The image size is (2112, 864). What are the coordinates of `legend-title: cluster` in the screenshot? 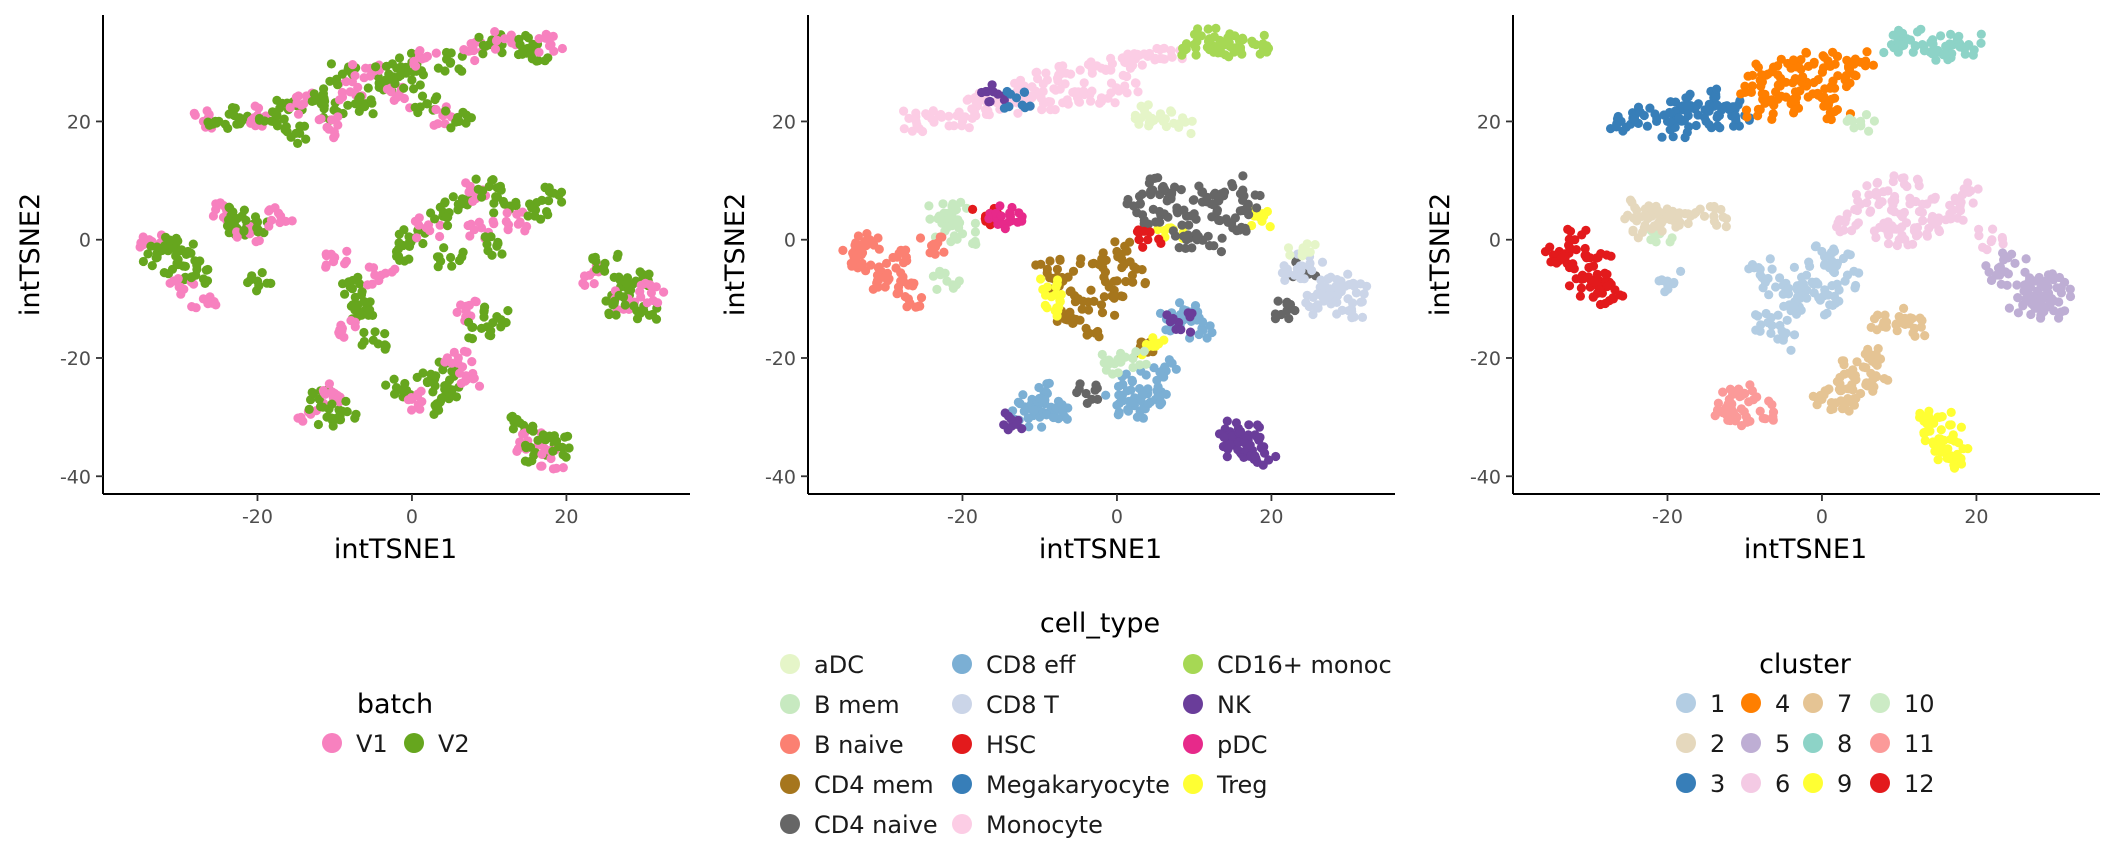 It's located at (1805, 664).